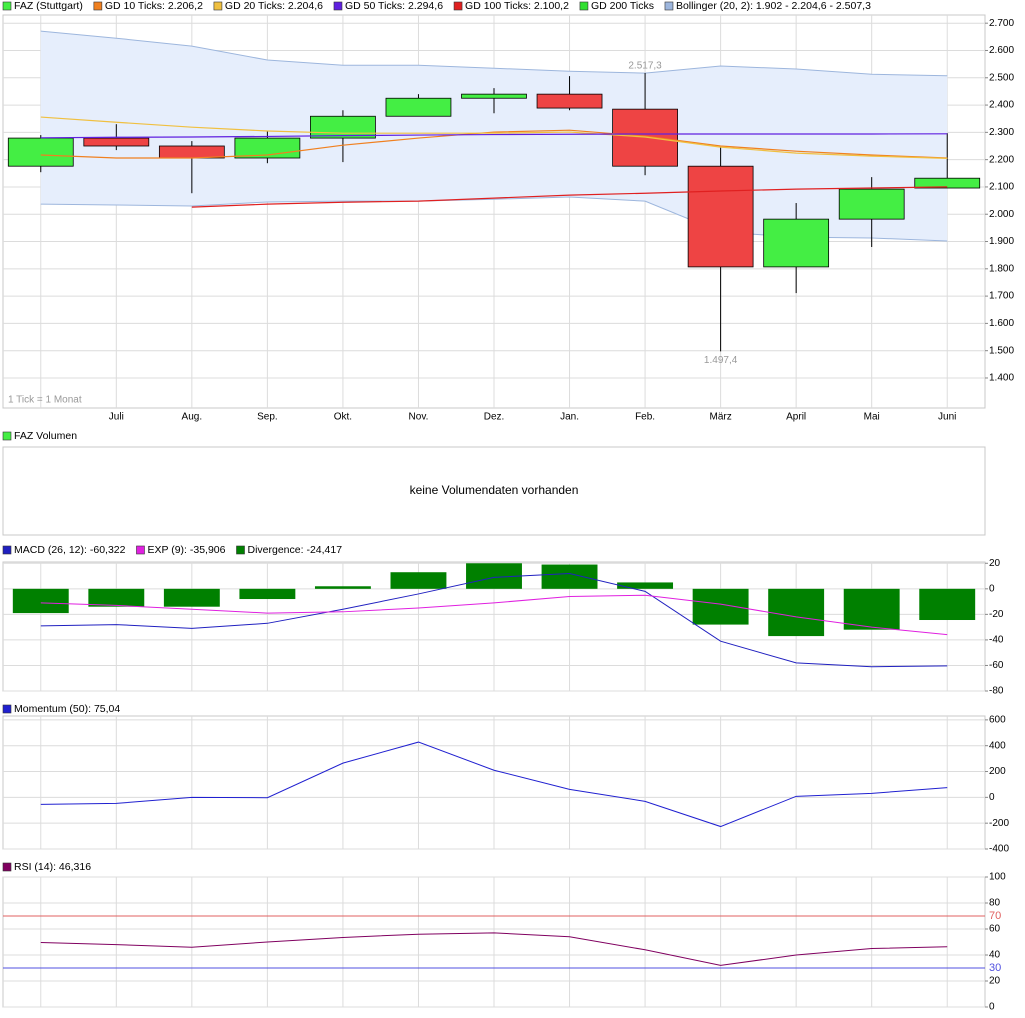 The height and width of the screenshot is (1018, 1025). What do you see at coordinates (1001, 350) in the screenshot?
I see `y-tick-label: 1.500` at bounding box center [1001, 350].